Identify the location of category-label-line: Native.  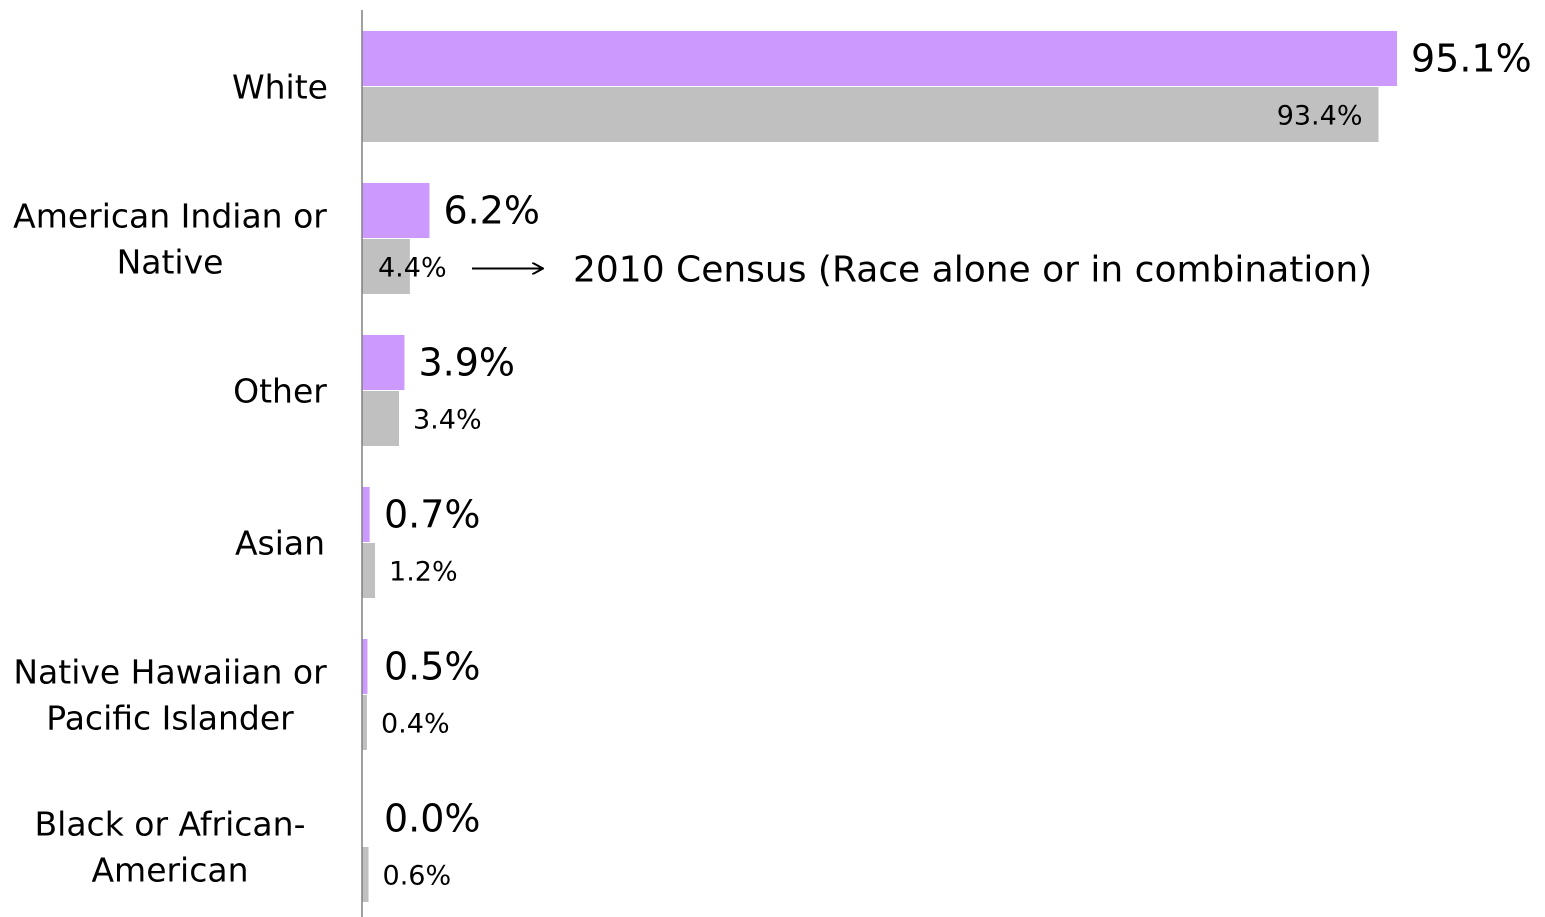
(170, 262).